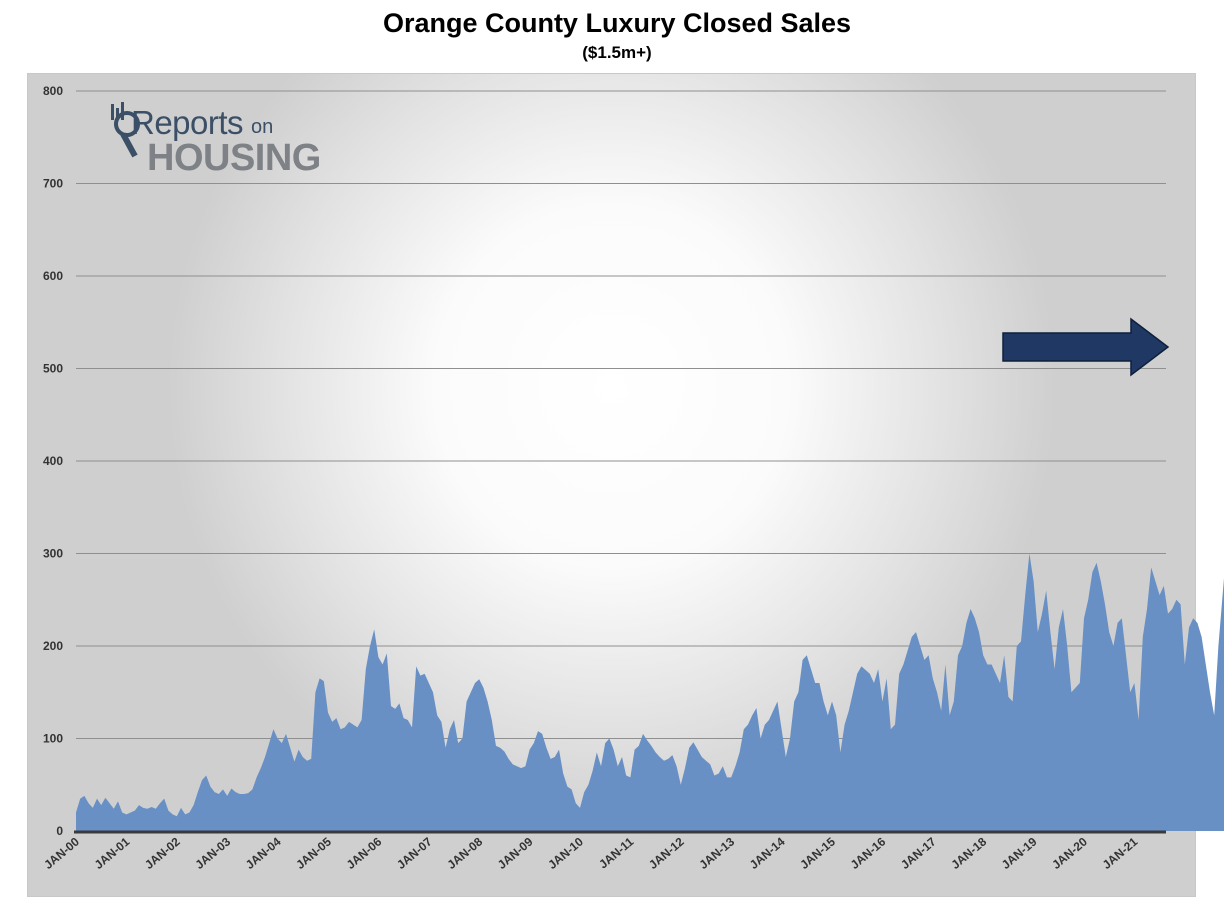 The width and height of the screenshot is (1224, 916). I want to click on y-tick-label: 800, so click(53, 91).